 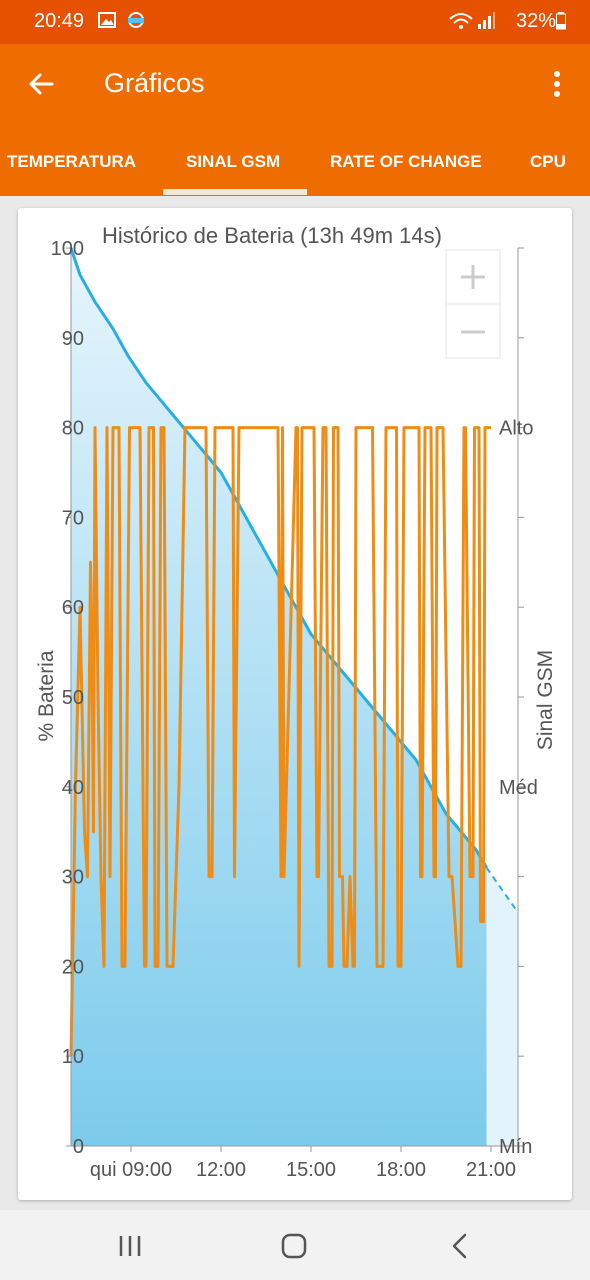 I want to click on left-tick-label: 10, so click(x=73, y=1057).